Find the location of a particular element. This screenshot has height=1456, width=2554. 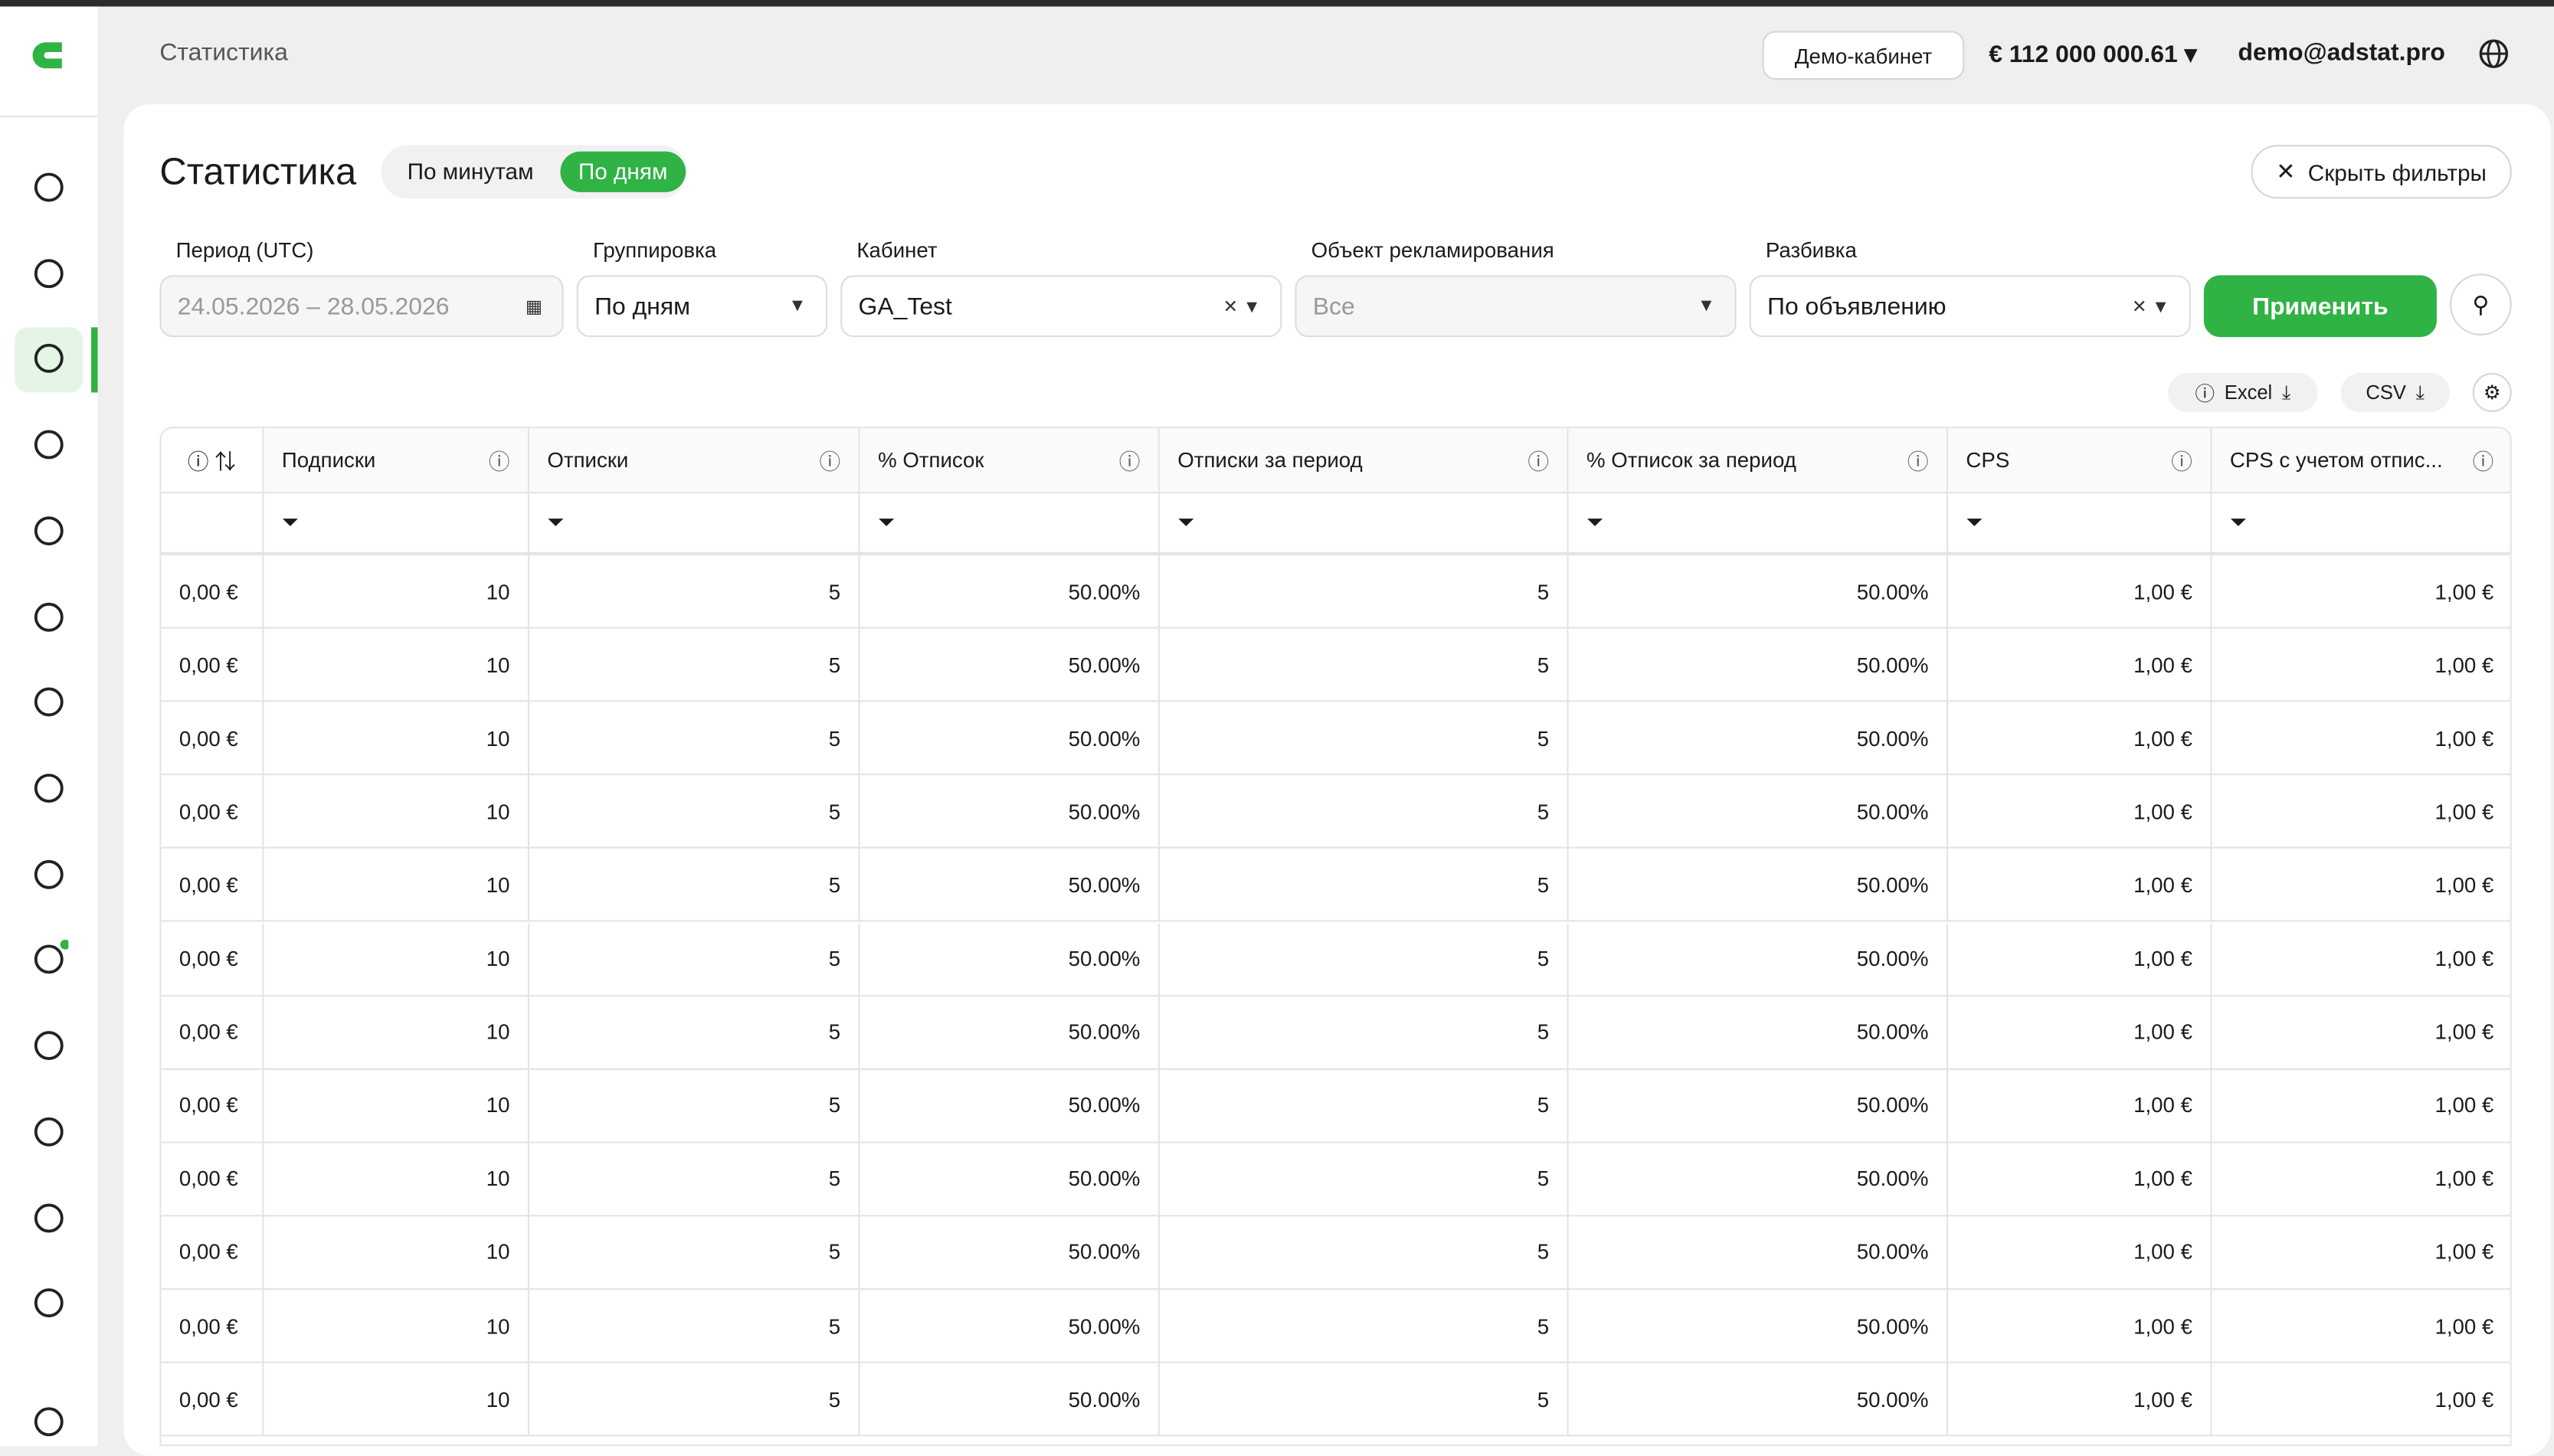

email: demo@adstat.pro is located at coordinates (2342, 53).